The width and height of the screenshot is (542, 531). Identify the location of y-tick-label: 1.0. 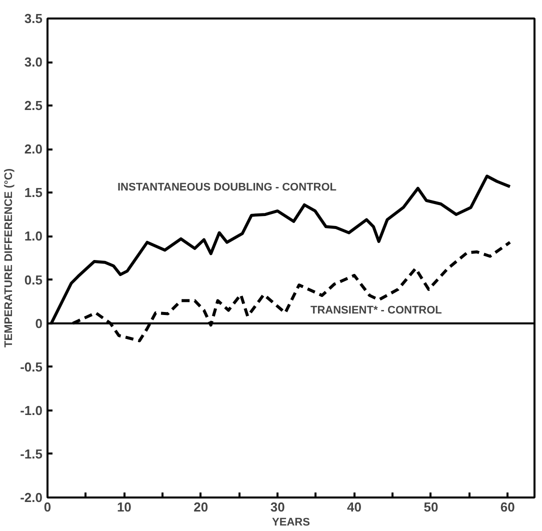
(33, 236).